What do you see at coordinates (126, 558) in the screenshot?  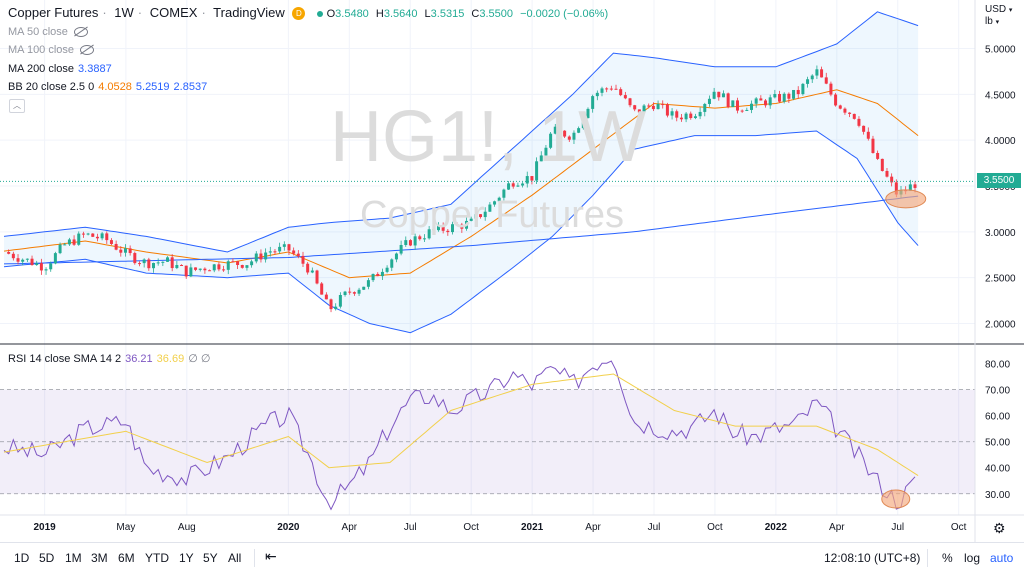 I see `range-6m-button: 6M` at bounding box center [126, 558].